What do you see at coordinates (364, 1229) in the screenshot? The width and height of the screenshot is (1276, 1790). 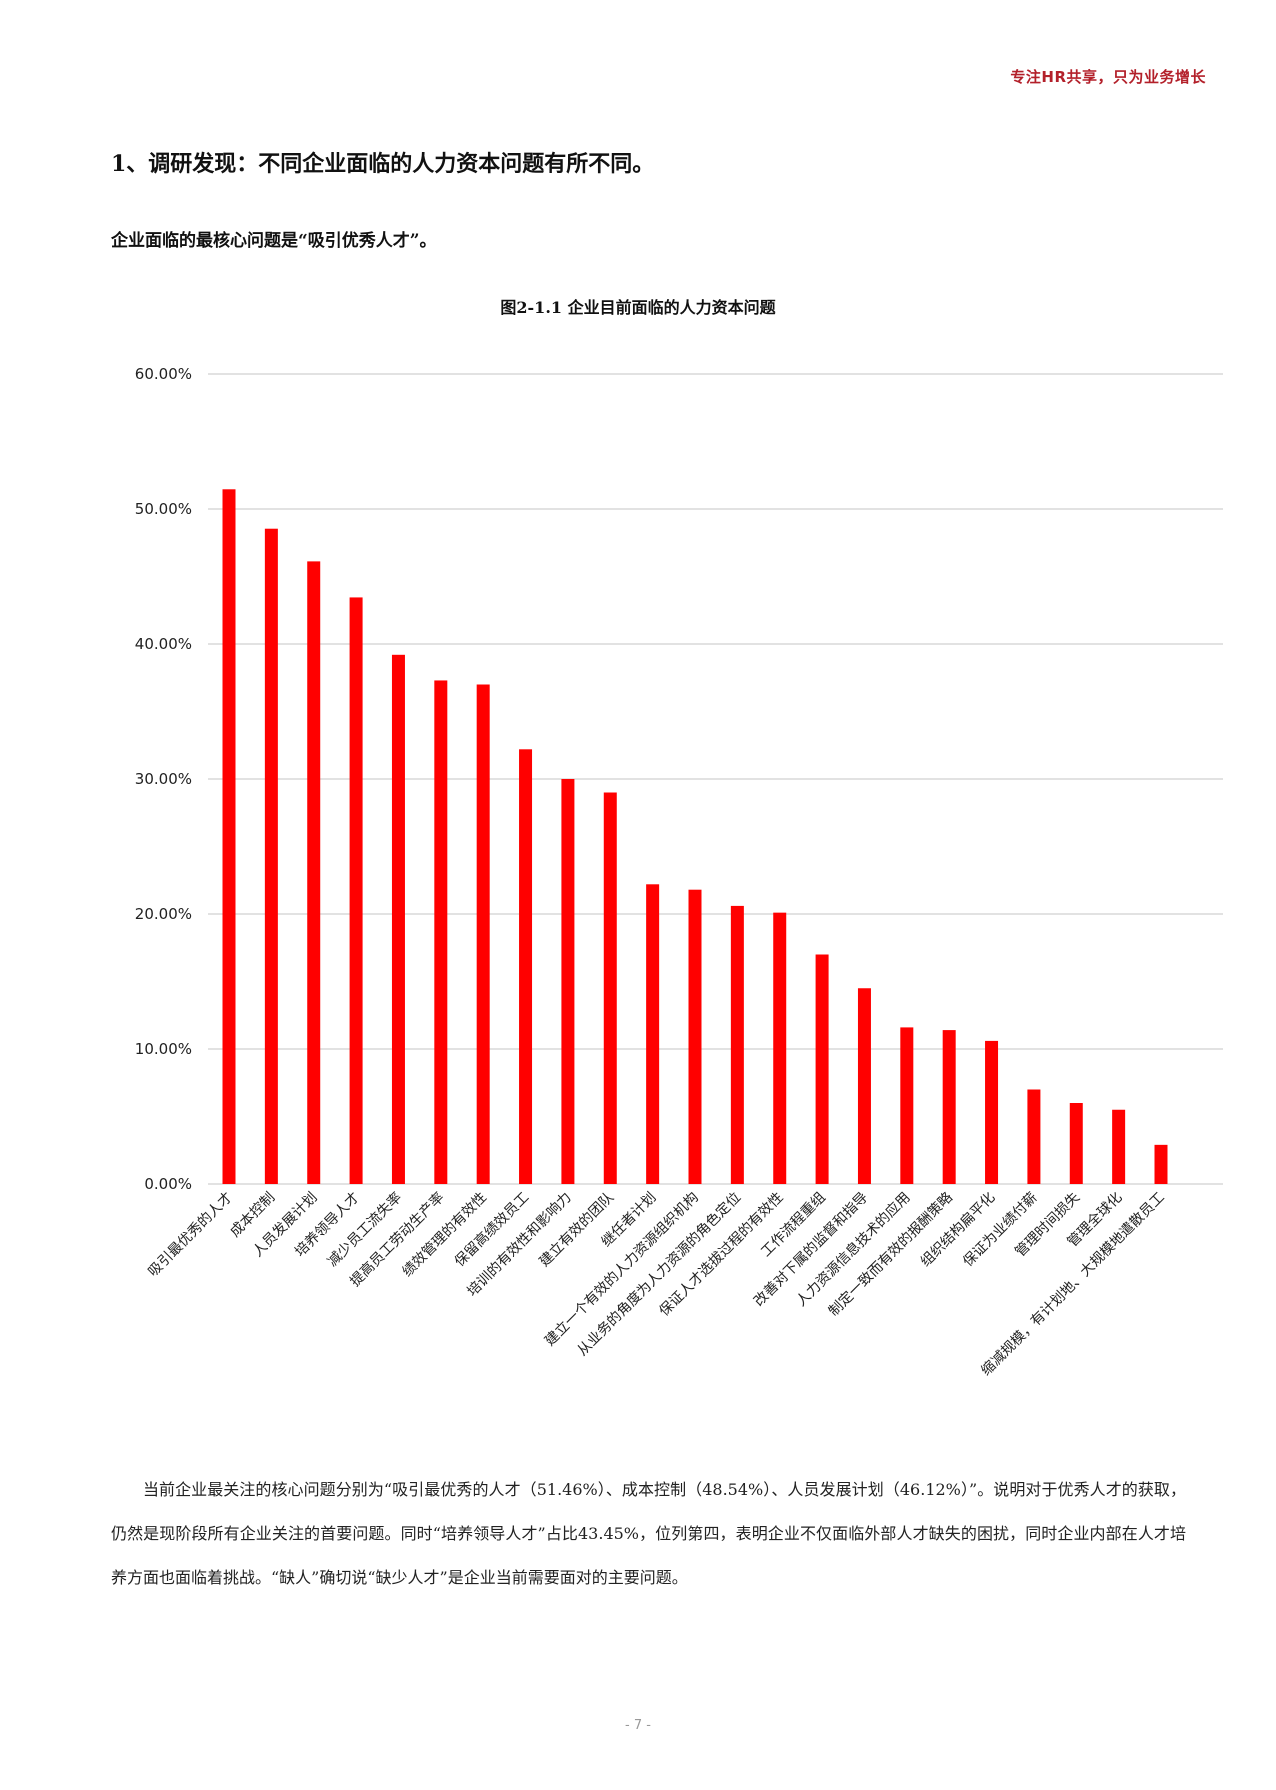 I see `x-category-label: 减少员工流失率` at bounding box center [364, 1229].